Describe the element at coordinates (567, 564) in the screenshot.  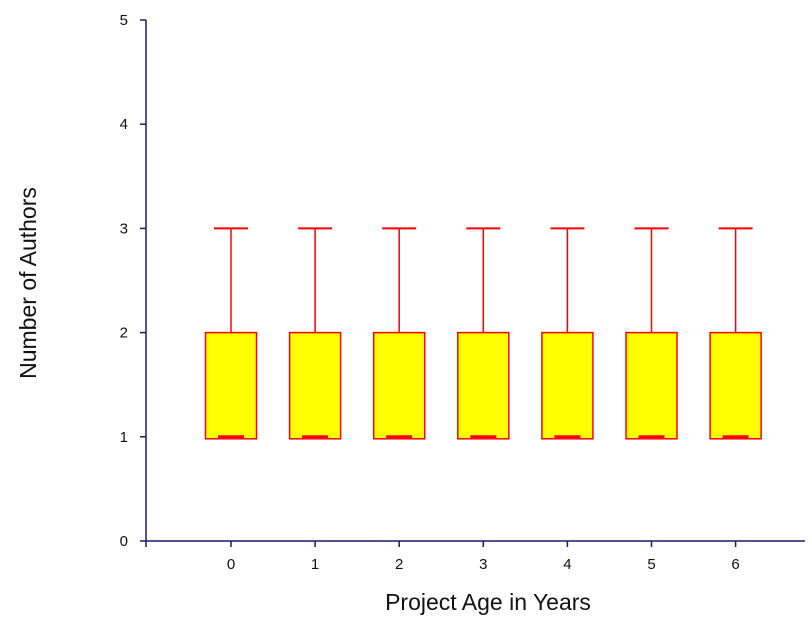
I see `x-tick-label: 4` at that location.